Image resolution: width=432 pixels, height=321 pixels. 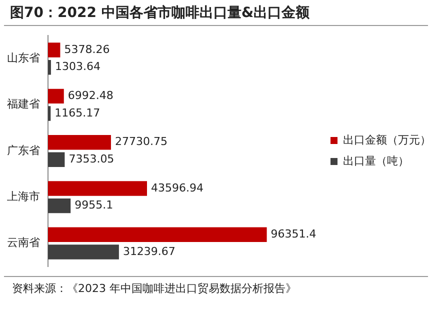 I want to click on y-tick-label: 上海市, so click(x=23, y=197).